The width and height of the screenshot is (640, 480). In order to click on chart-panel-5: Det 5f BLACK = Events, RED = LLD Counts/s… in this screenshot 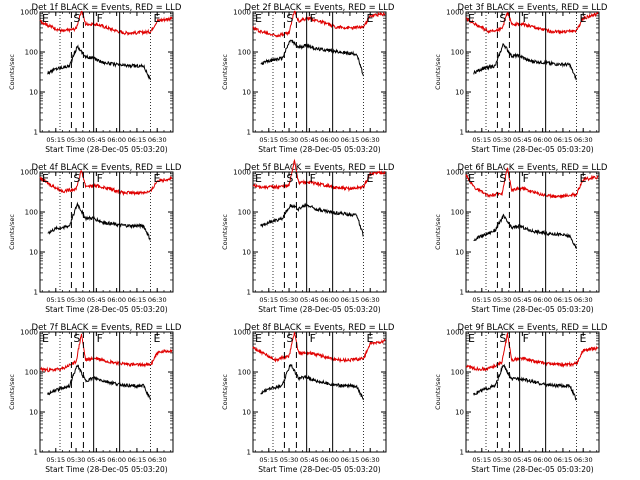, I will do `click(308, 236)`.